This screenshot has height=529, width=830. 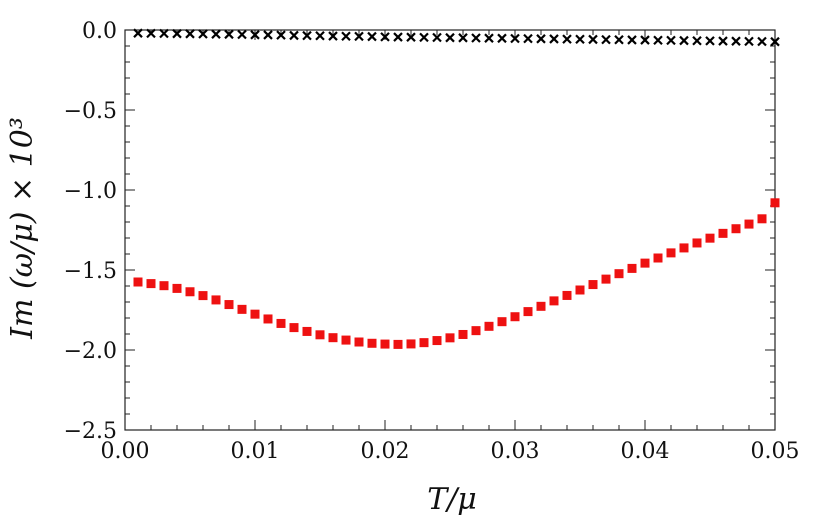 I want to click on x-tick-label: 0.04, so click(x=645, y=451).